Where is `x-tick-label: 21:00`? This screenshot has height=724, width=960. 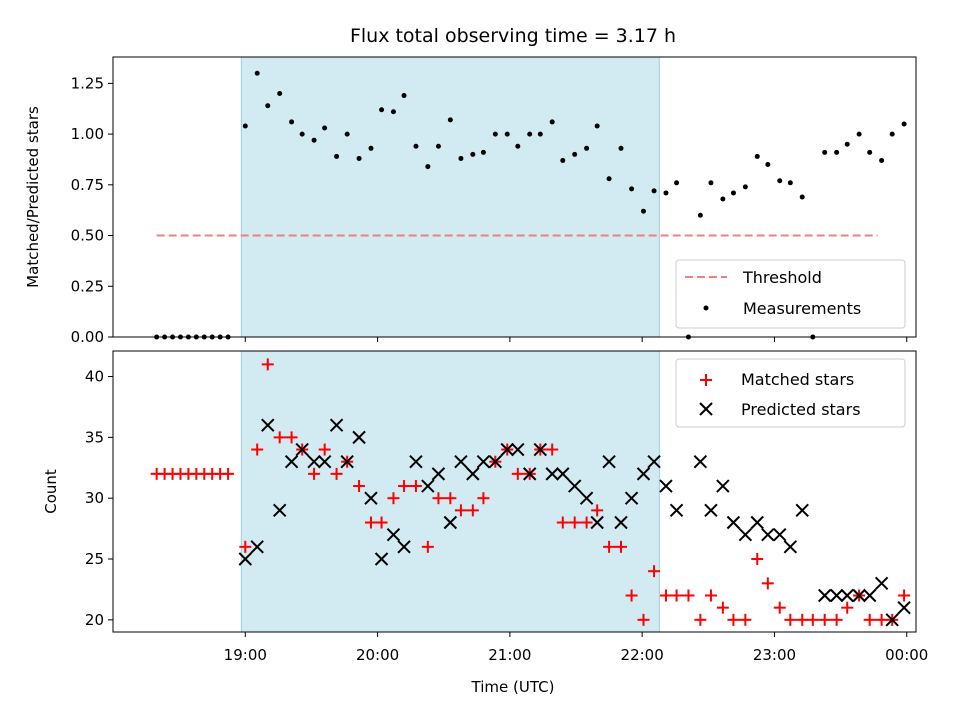
x-tick-label: 21:00 is located at coordinates (509, 655).